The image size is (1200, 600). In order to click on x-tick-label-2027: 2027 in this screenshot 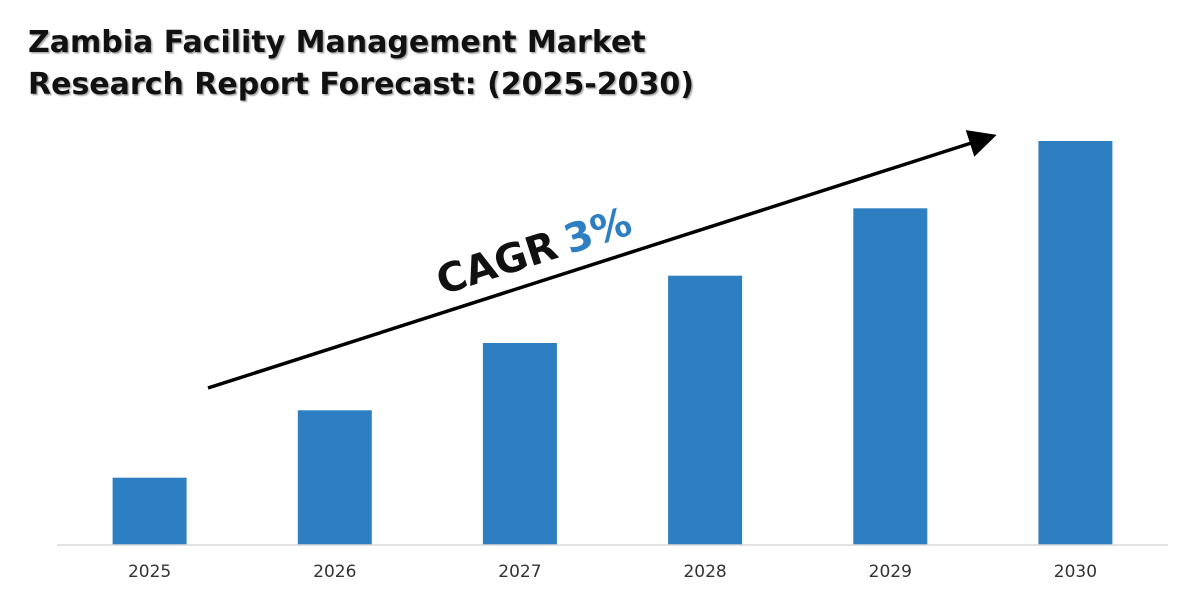, I will do `click(519, 572)`.